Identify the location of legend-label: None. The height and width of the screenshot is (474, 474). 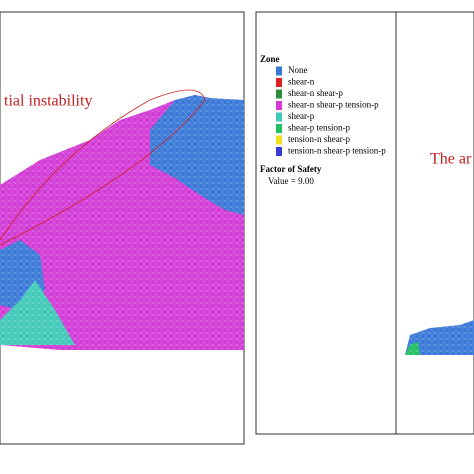
(298, 70).